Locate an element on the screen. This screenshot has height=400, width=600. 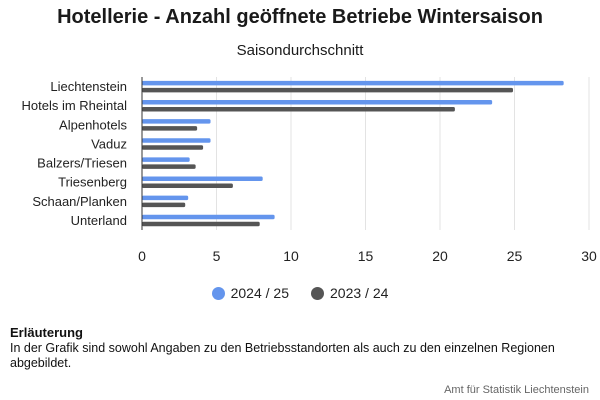
x-tick-label: 30 is located at coordinates (589, 256).